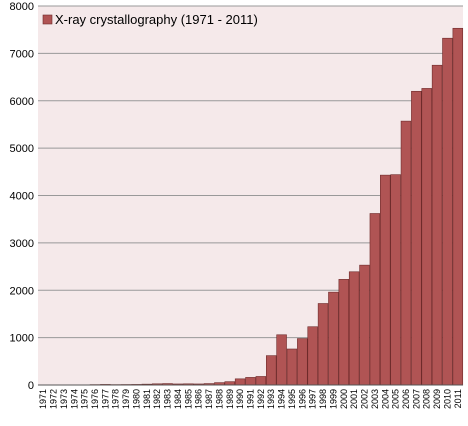 The width and height of the screenshot is (468, 426). I want to click on x-tick-label: 1981, so click(147, 399).